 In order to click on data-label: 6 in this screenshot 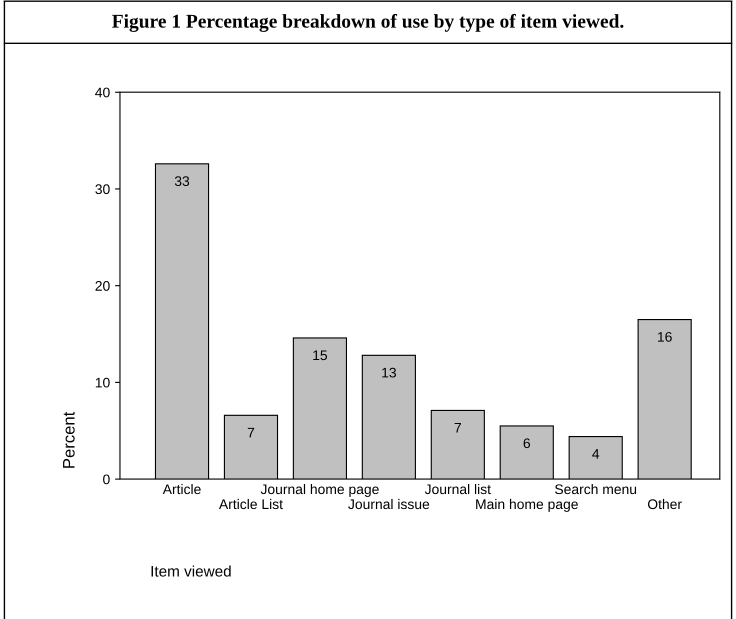, I will do `click(527, 443)`.